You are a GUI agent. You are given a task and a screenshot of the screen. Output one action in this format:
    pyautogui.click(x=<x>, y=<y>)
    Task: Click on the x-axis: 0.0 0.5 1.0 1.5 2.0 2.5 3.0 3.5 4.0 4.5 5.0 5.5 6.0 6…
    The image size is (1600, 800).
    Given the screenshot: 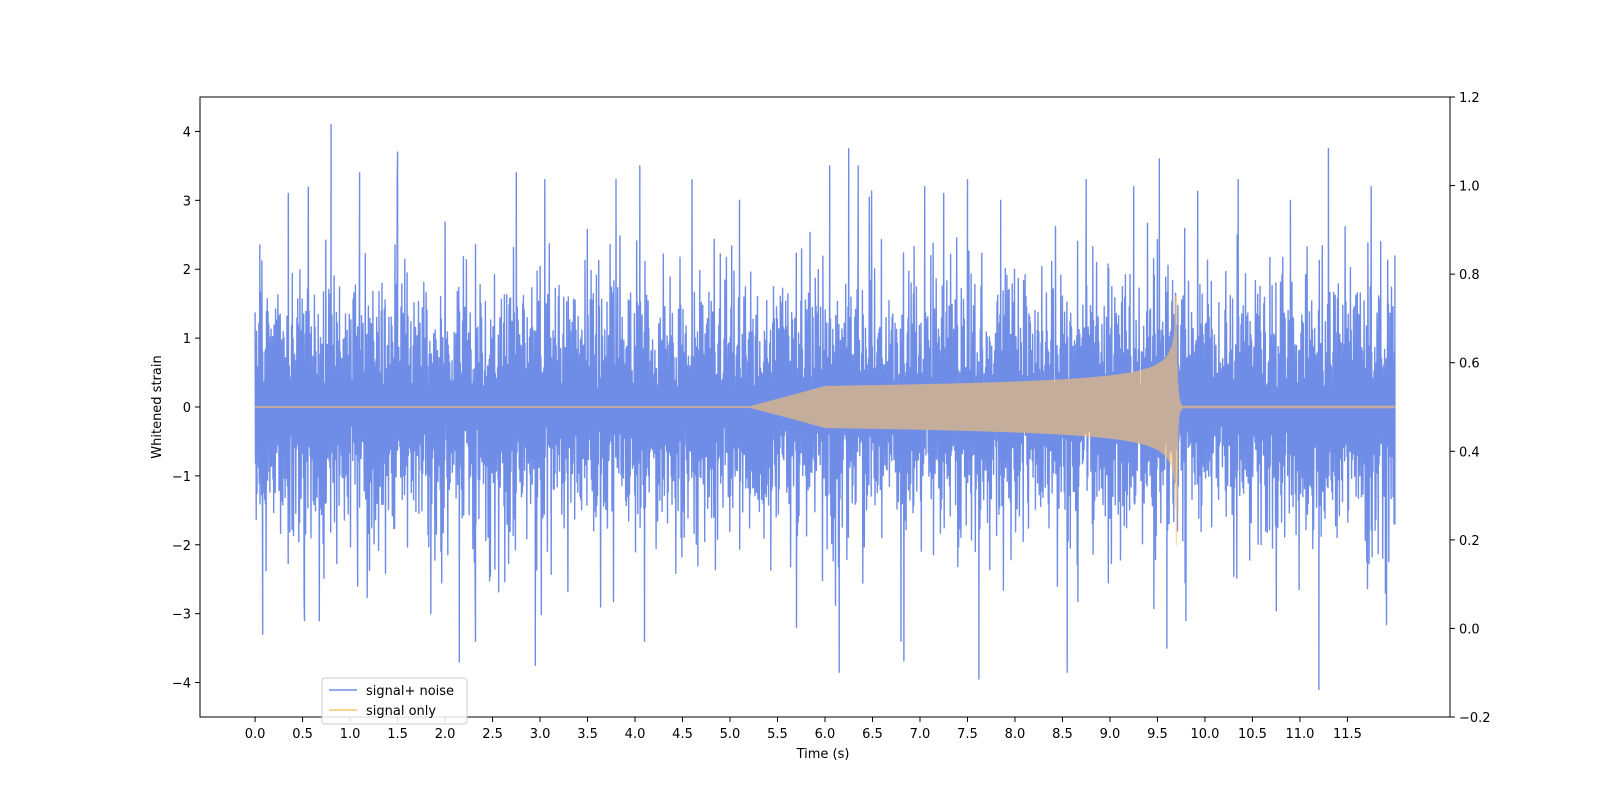 What is the action you would take?
    pyautogui.click(x=803, y=729)
    